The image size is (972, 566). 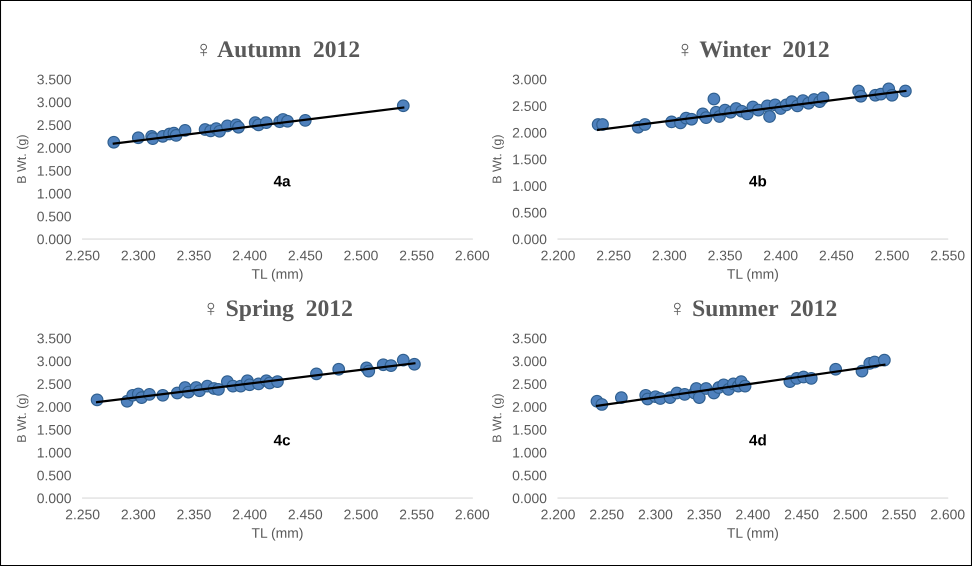 I want to click on annotation: 4a, so click(x=282, y=181).